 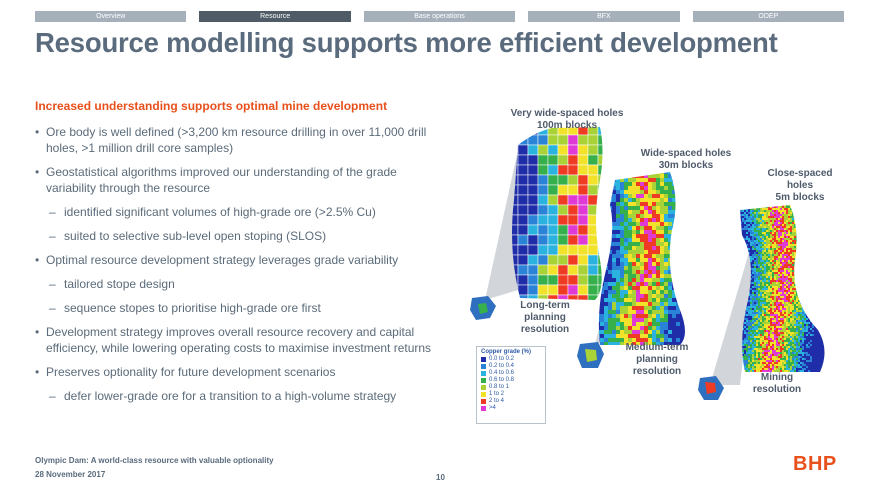 I want to click on tab-overview: Overview, so click(x=111, y=16).